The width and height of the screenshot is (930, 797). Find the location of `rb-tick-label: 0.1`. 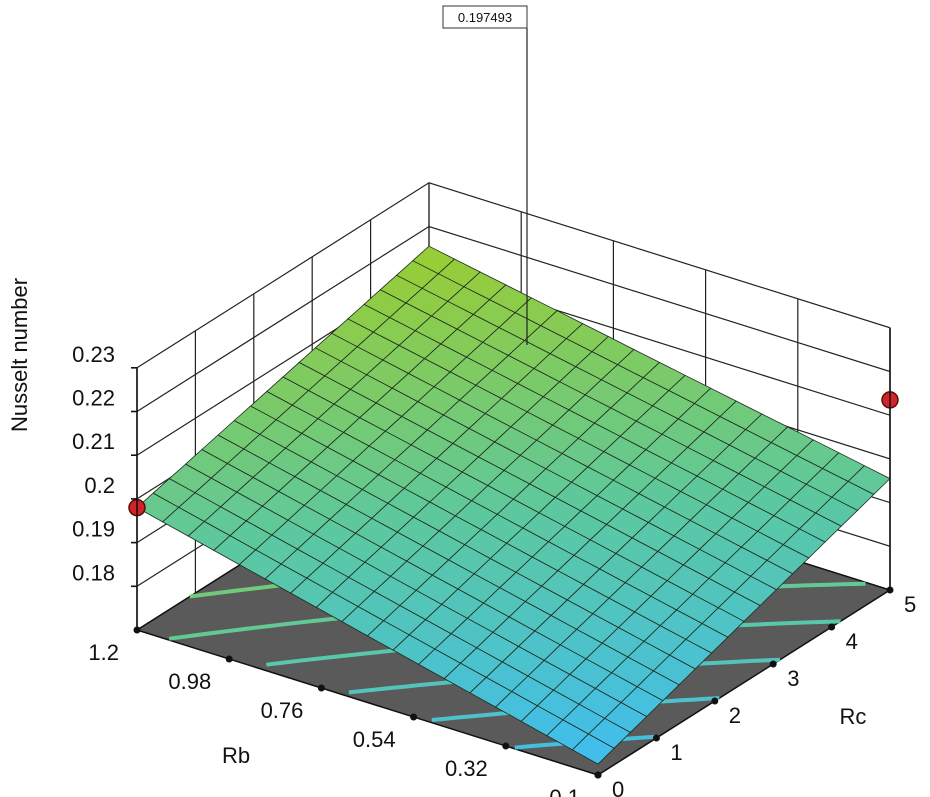

rb-tick-label: 0.1 is located at coordinates (564, 791).